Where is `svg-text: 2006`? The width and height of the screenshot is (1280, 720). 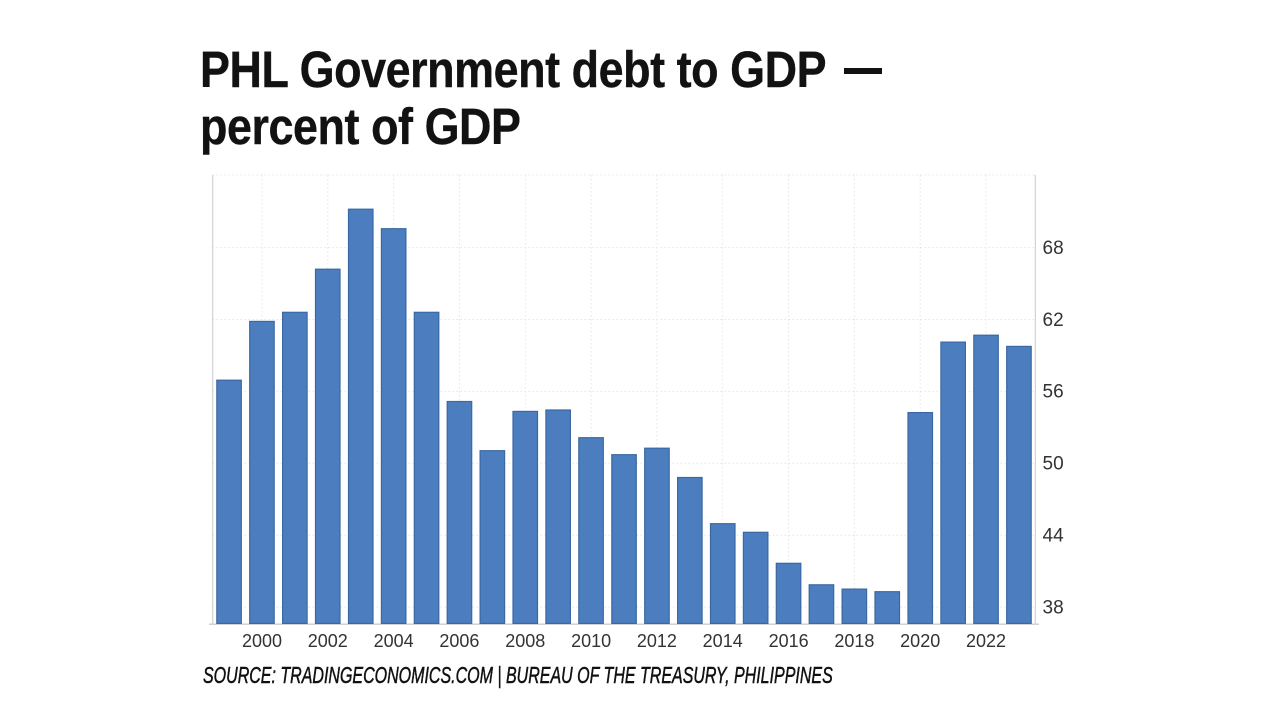 svg-text: 2006 is located at coordinates (459, 641).